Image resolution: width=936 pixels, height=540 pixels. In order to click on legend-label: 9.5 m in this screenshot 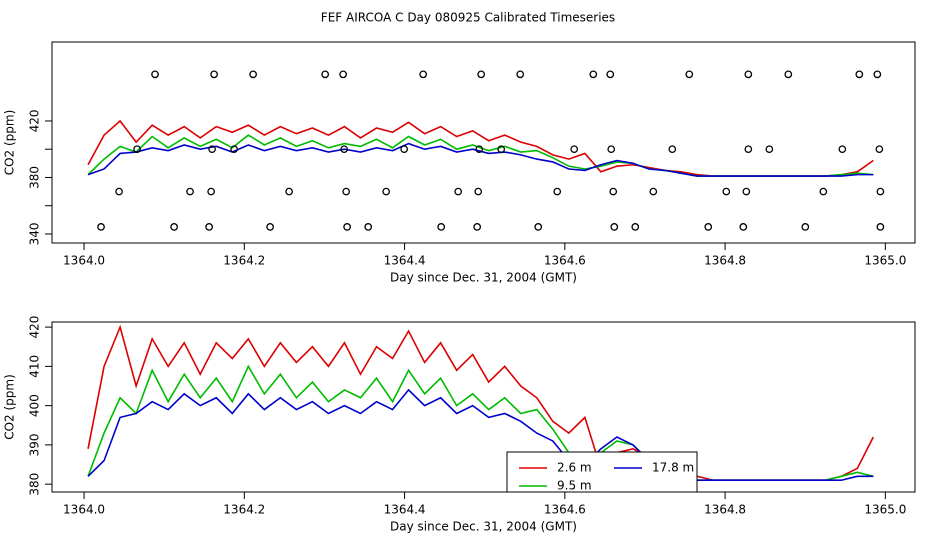, I will do `click(574, 486)`.